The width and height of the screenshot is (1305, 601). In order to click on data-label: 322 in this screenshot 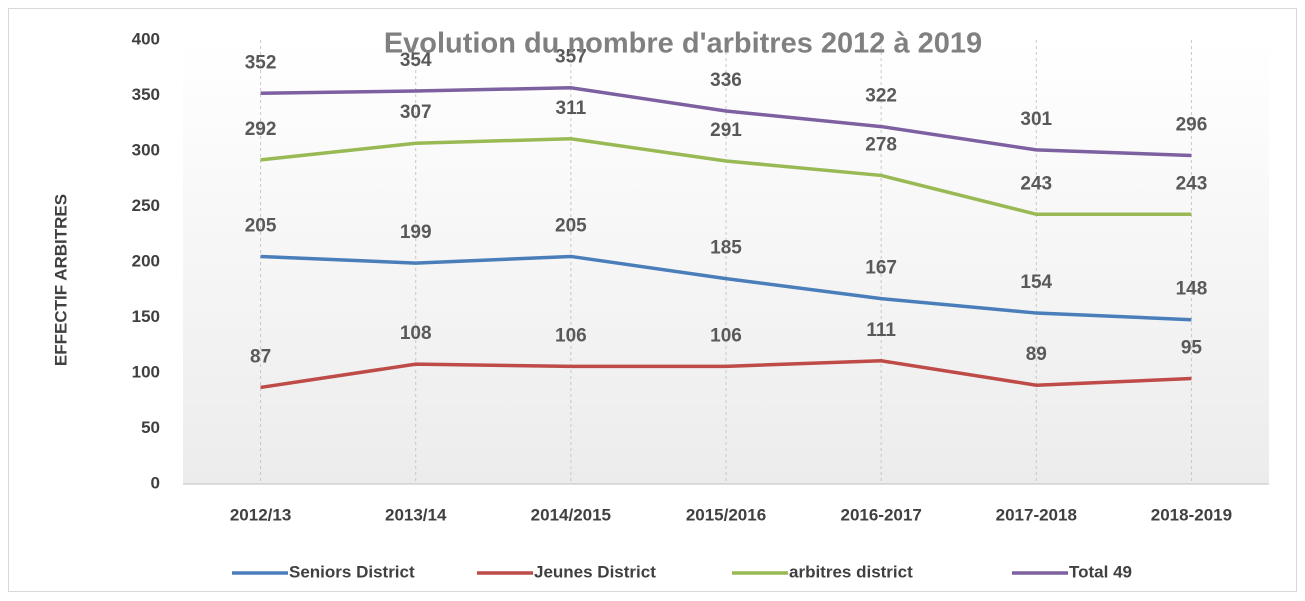, I will do `click(881, 96)`.